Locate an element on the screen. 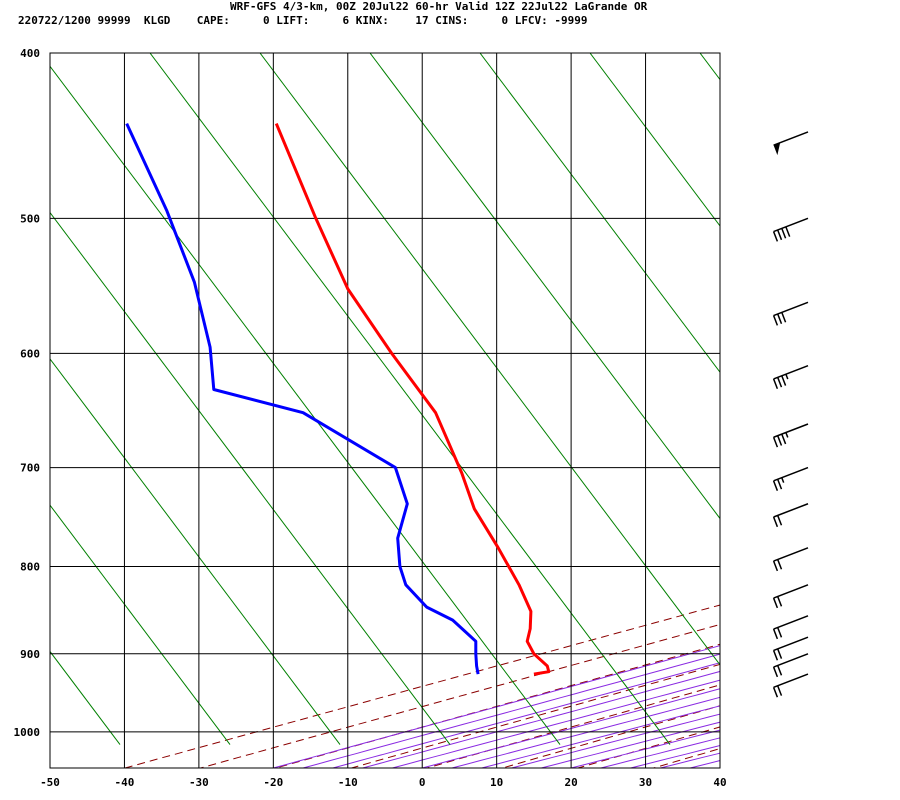 The image size is (900, 800). x-tick-label: 0 is located at coordinates (422, 782).